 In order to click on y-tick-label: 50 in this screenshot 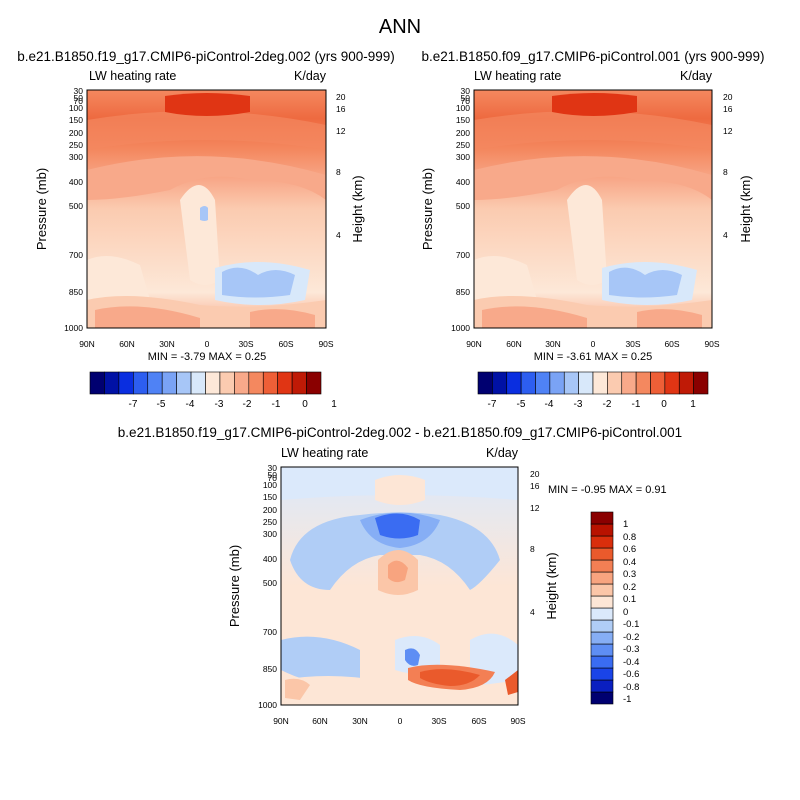, I will do `click(79, 98)`.